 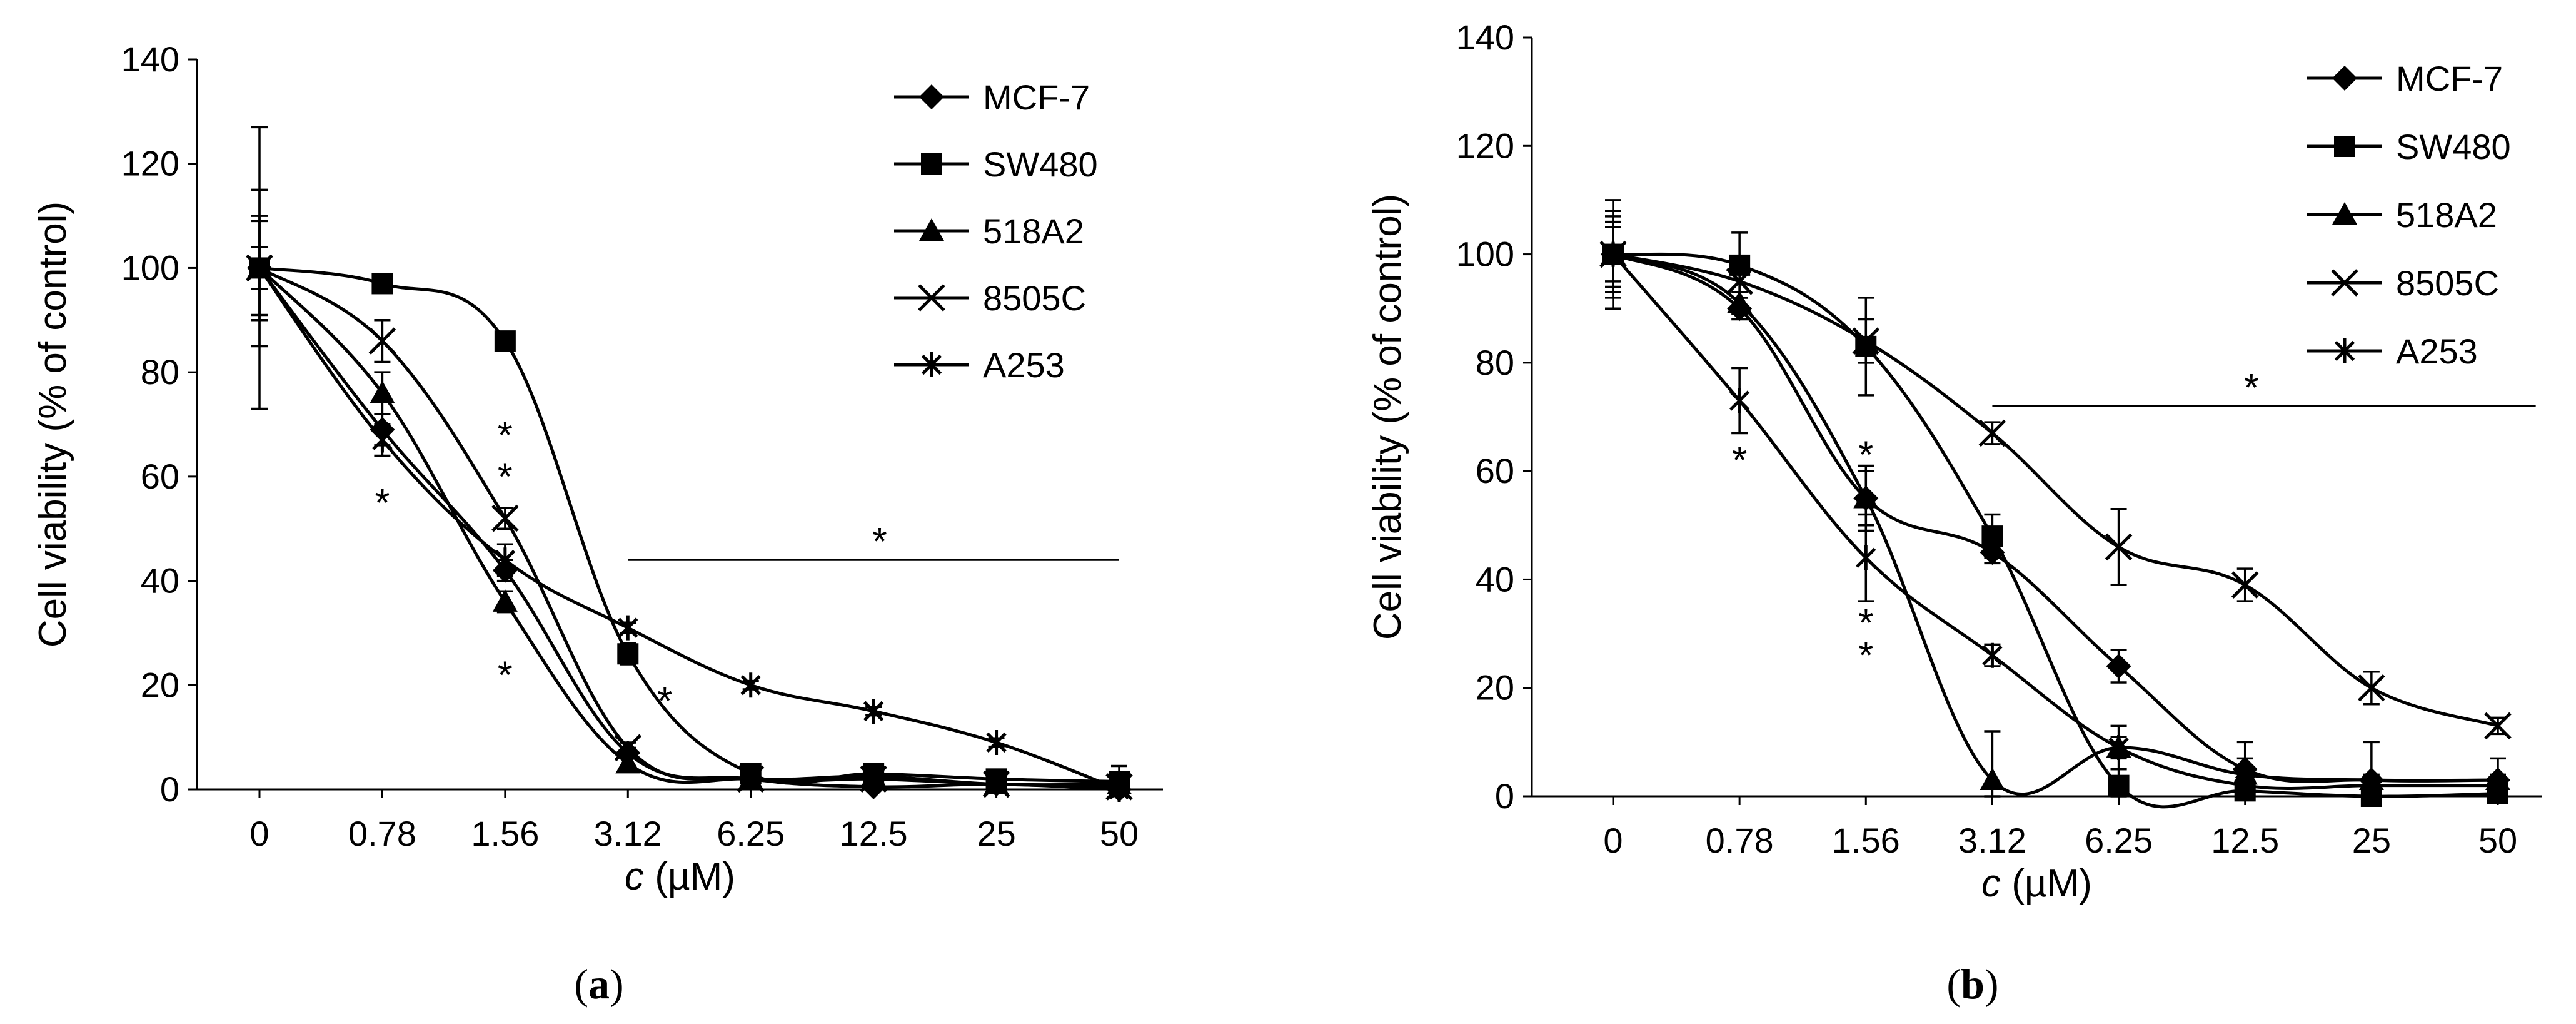 I want to click on panel-caption: (a), so click(x=598, y=984).